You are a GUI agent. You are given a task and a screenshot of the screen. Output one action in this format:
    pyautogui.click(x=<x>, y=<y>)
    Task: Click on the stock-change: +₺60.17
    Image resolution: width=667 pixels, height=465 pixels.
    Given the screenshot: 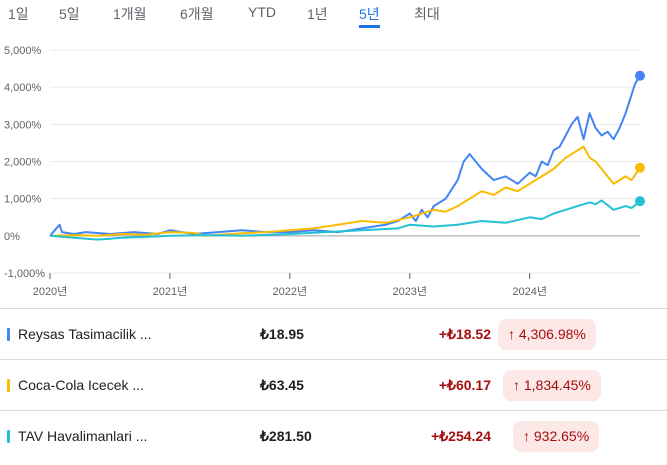 What is the action you would take?
    pyautogui.click(x=464, y=385)
    